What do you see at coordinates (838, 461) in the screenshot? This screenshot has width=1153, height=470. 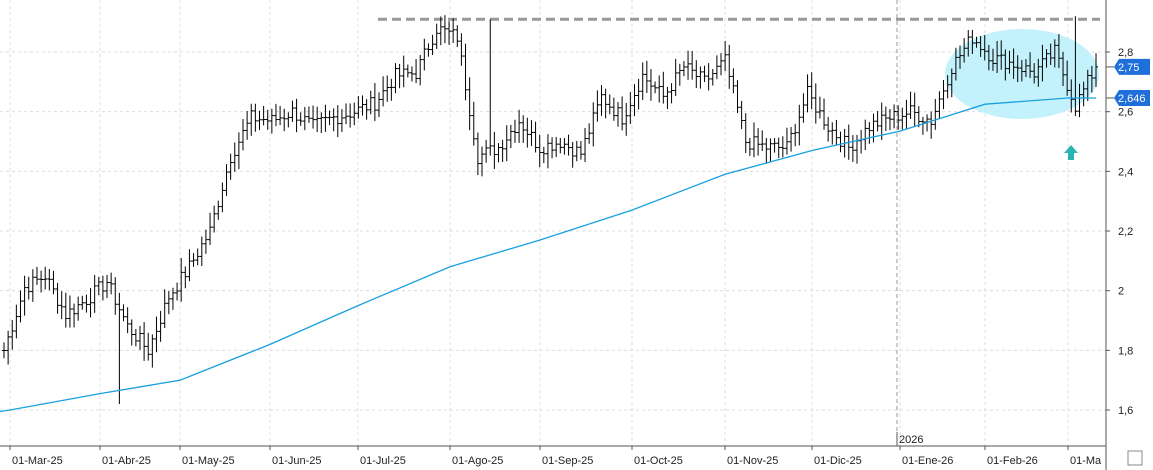 I see `x-tick-label: 01-Dic-25` at bounding box center [838, 461].